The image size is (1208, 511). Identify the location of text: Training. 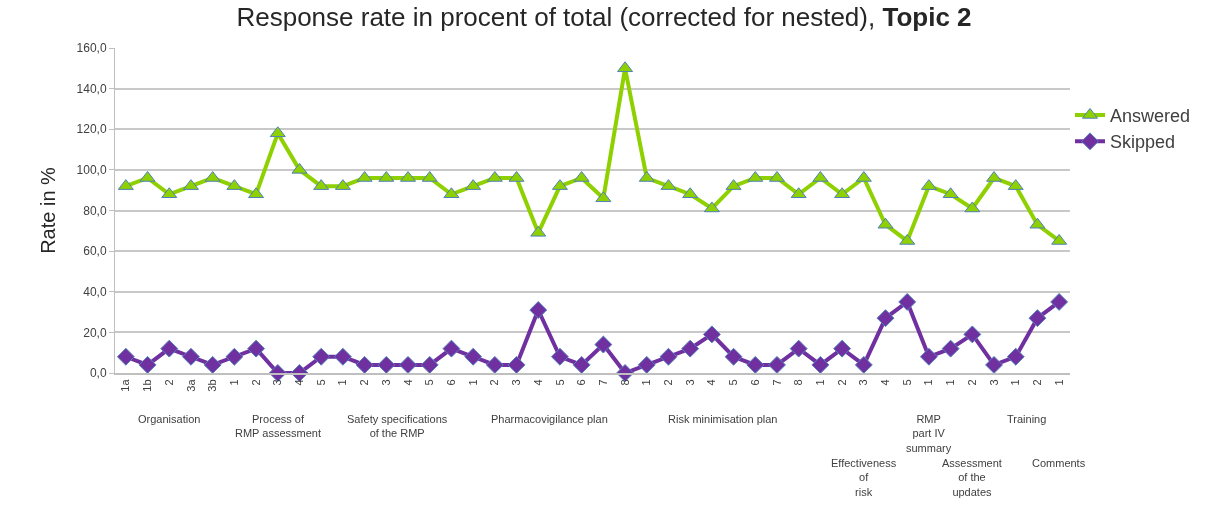
(1027, 419).